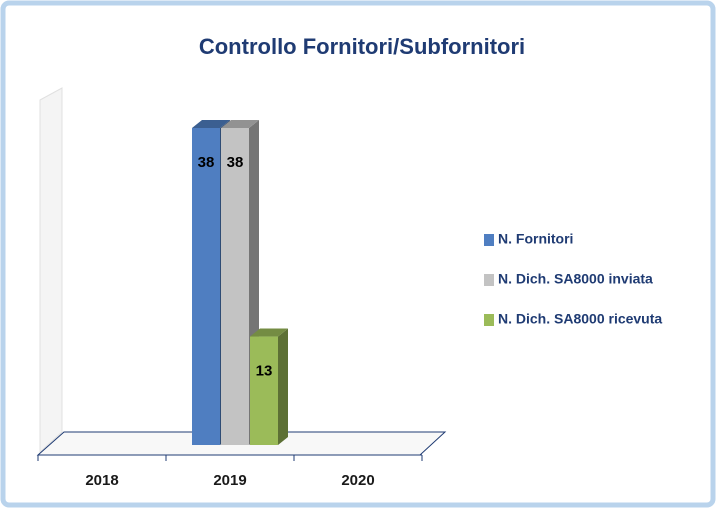 This screenshot has width=716, height=508. I want to click on x-tick-label: 2019, so click(229, 480).